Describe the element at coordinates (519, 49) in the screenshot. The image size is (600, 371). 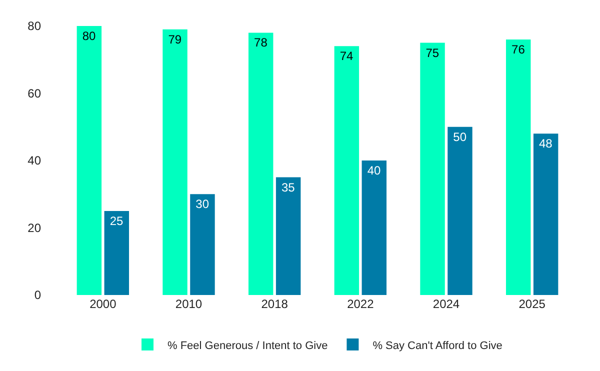
I see `data-label: 76` at that location.